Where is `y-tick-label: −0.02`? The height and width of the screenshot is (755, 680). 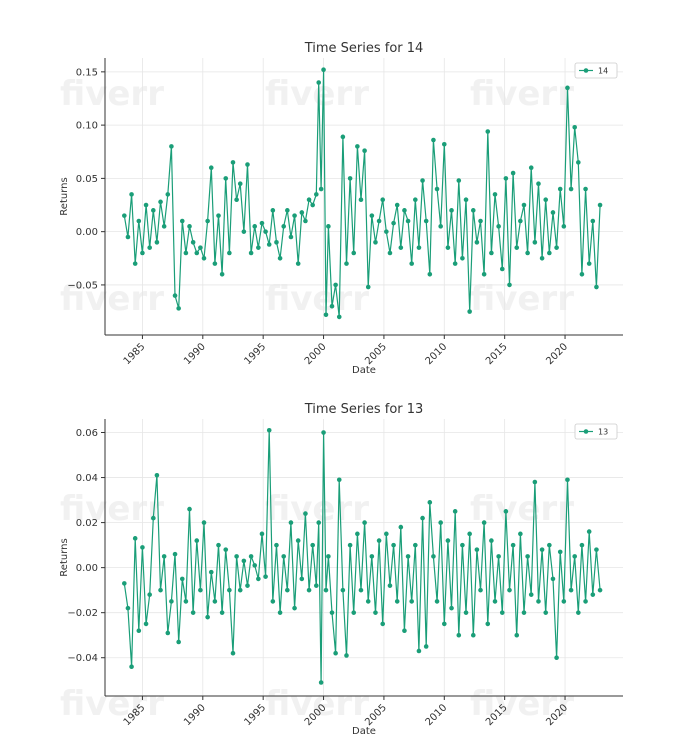
y-tick-label: −0.02 is located at coordinates (82, 613).